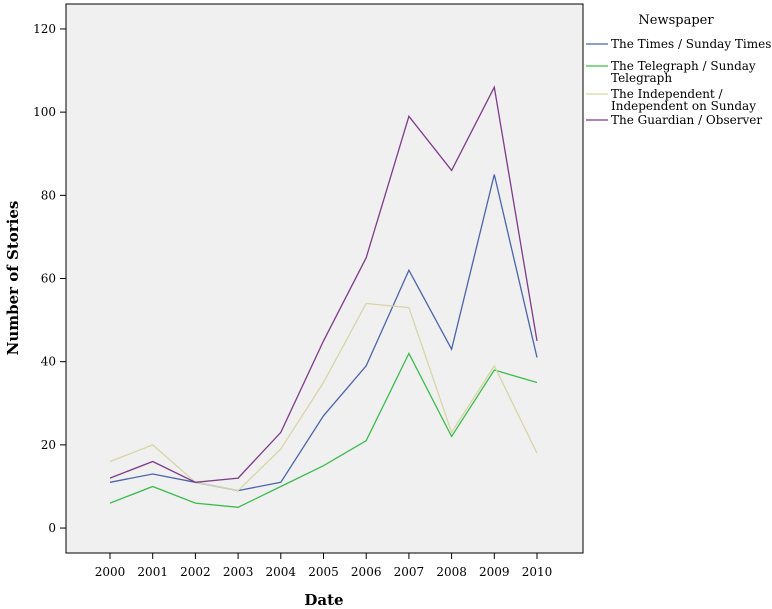 The height and width of the screenshot is (609, 772). I want to click on x-tick-label: 2004, so click(281, 572).